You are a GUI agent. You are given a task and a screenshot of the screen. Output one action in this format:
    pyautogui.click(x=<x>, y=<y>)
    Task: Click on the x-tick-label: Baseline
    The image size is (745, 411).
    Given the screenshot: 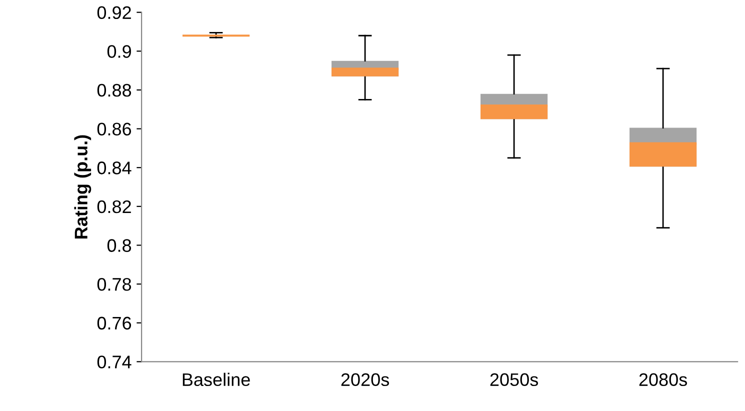 What is the action you would take?
    pyautogui.click(x=216, y=379)
    